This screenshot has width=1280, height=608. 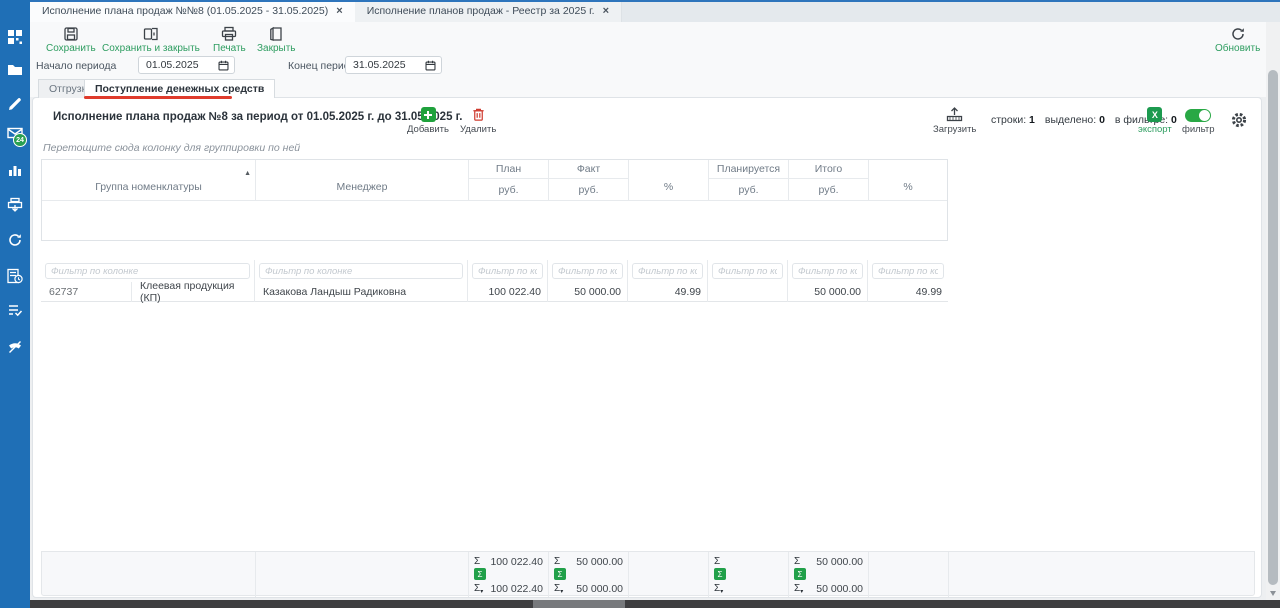 I want to click on trash-icon, so click(x=478, y=114).